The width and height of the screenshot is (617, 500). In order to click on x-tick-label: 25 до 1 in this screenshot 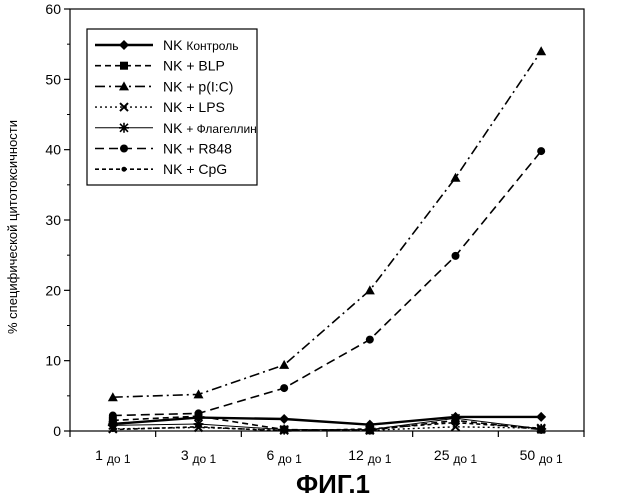, I will do `click(455, 456)`.